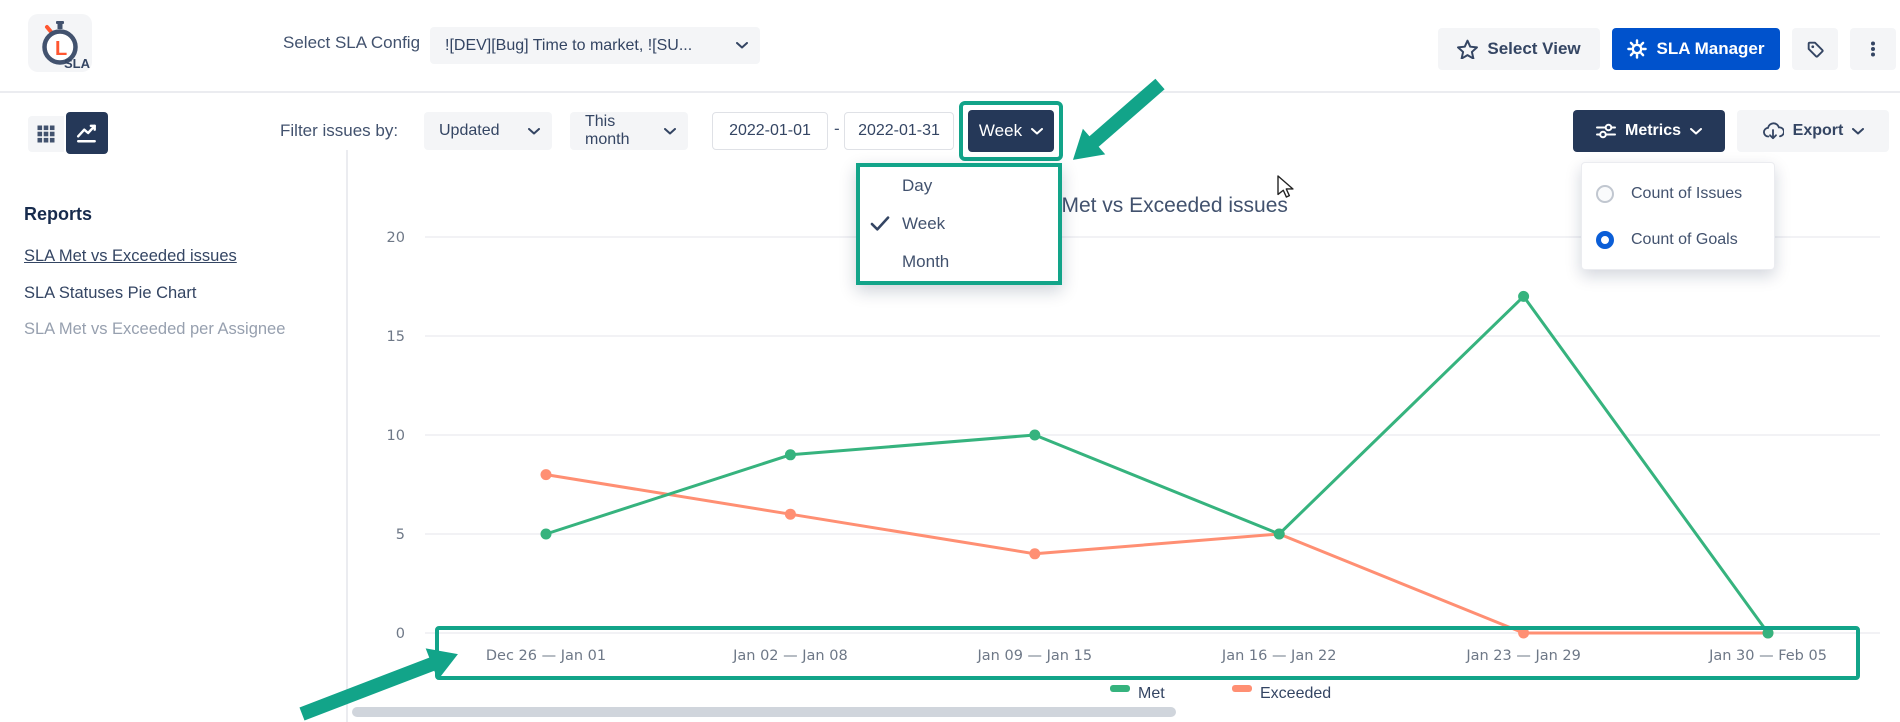 The width and height of the screenshot is (1900, 722). I want to click on granularity-dropdown-menu: Day Week Month, so click(959, 224).